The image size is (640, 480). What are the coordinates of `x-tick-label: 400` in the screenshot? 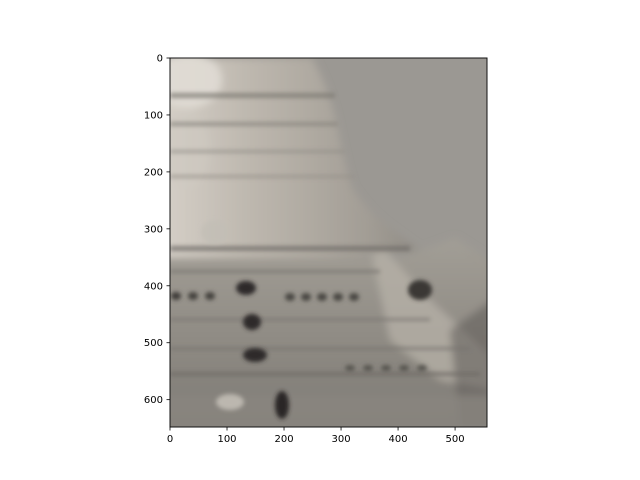 It's located at (398, 439).